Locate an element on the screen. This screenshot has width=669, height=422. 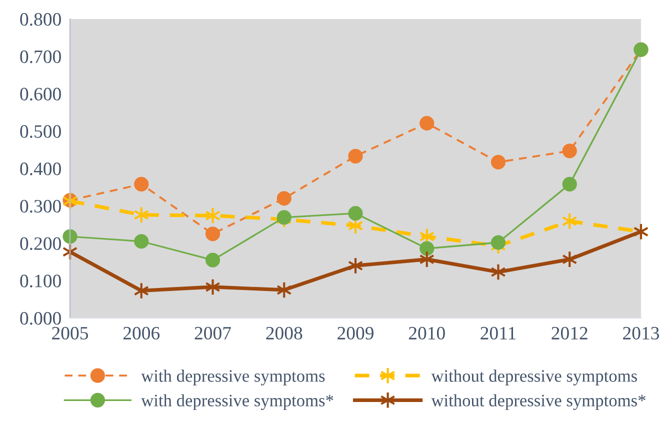
x-tick-label: 2007 is located at coordinates (212, 333).